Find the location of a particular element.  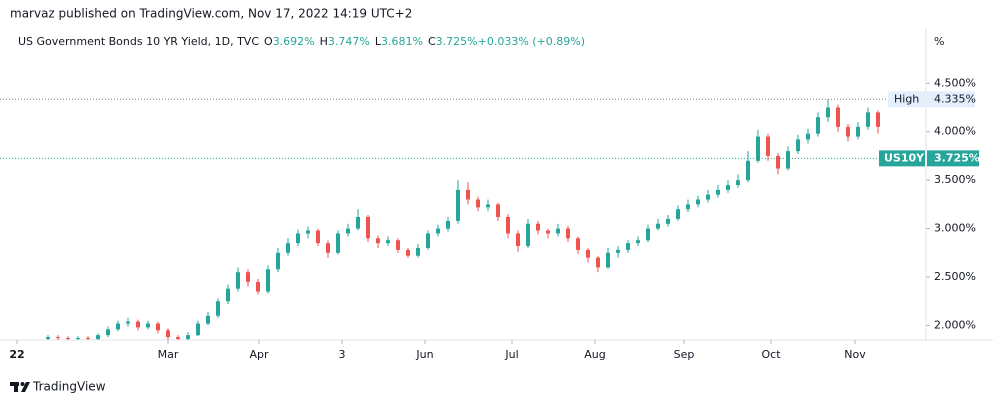

last-label: US10Y is located at coordinates (904, 157).